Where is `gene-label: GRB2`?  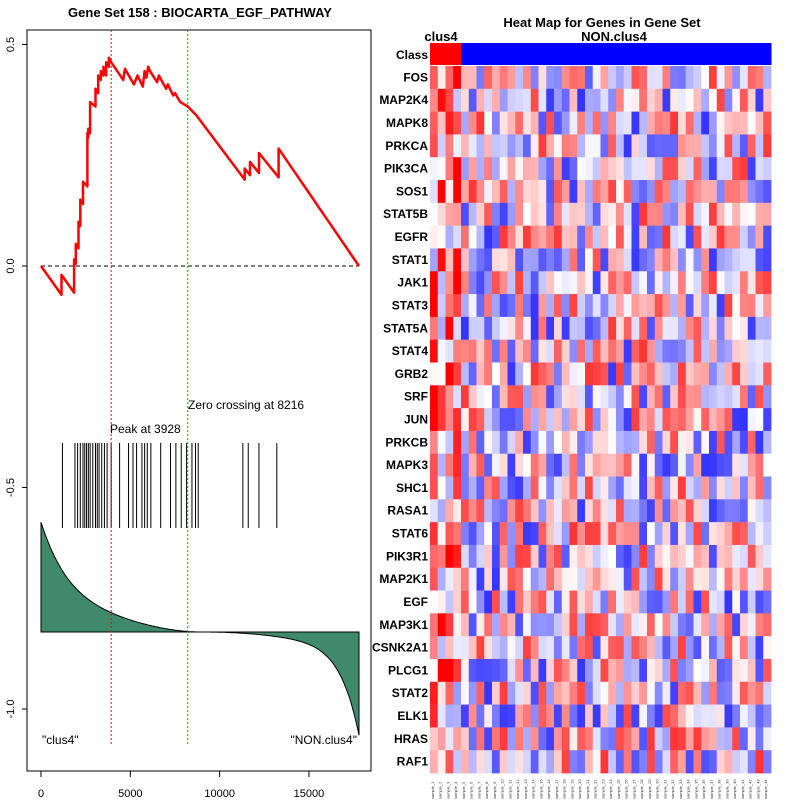 gene-label: GRB2 is located at coordinates (412, 374).